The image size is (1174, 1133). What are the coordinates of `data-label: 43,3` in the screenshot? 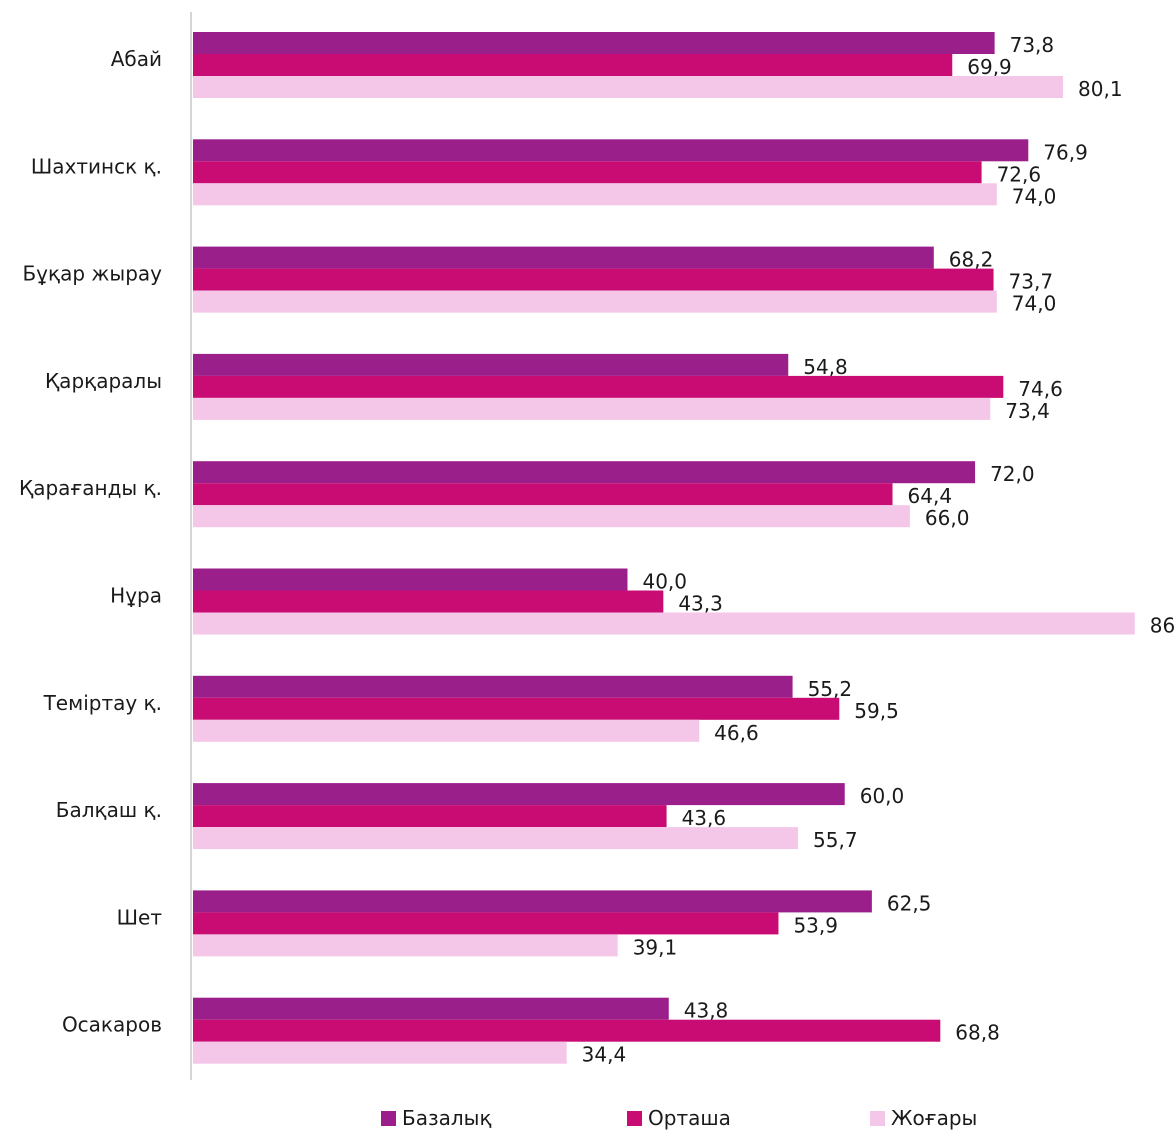 It's located at (700, 604).